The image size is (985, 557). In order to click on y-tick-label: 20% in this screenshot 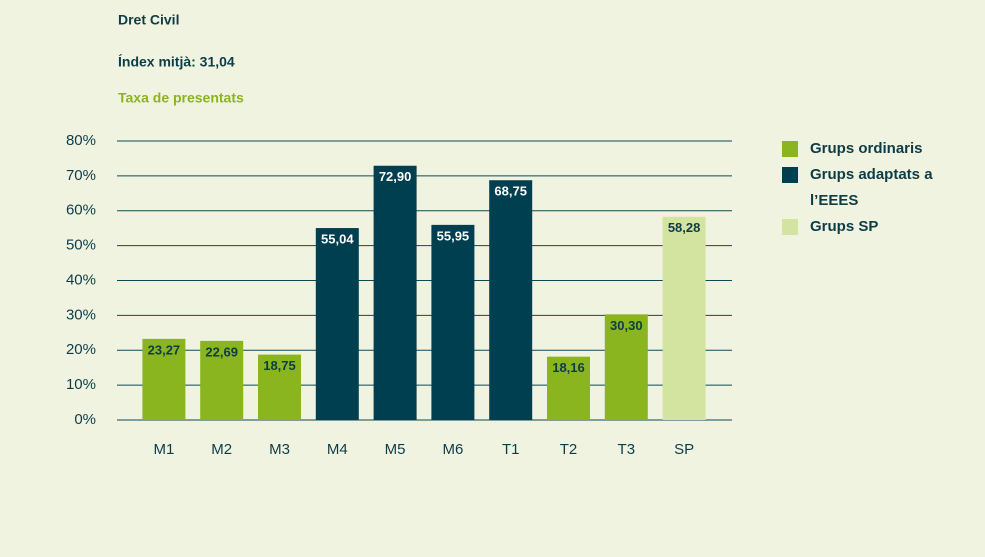, I will do `click(81, 349)`.